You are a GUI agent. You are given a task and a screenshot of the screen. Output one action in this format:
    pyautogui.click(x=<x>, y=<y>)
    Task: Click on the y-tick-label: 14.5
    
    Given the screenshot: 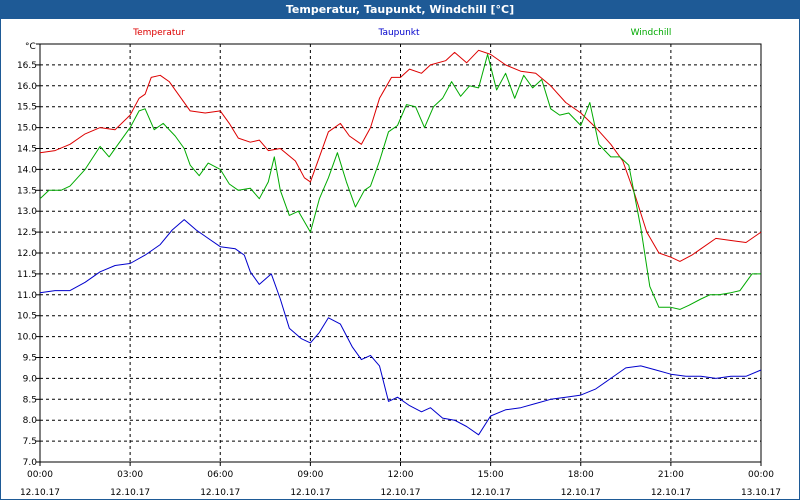 What is the action you would take?
    pyautogui.click(x=27, y=150)
    